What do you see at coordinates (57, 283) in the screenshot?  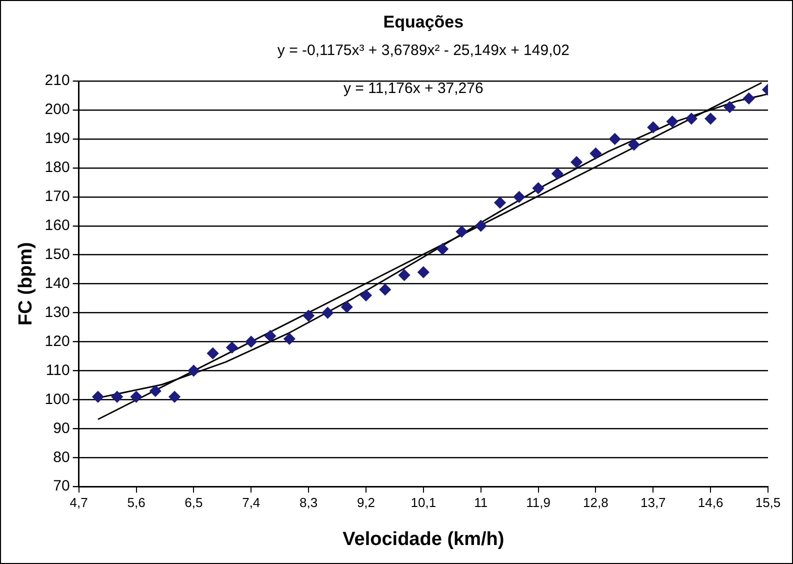 I see `y-tick-label: 140` at bounding box center [57, 283].